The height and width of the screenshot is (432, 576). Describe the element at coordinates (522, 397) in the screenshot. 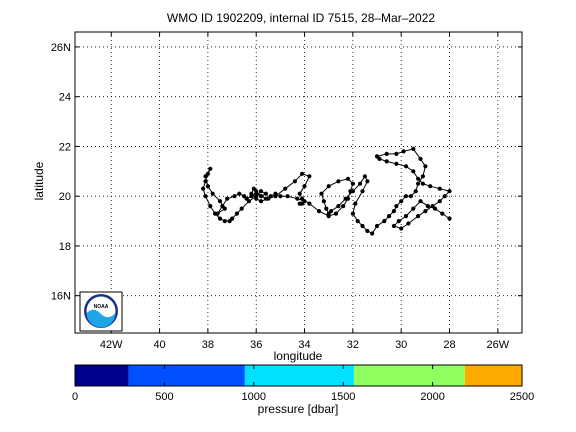

I see `colorbar-tick-label: 2500` at that location.